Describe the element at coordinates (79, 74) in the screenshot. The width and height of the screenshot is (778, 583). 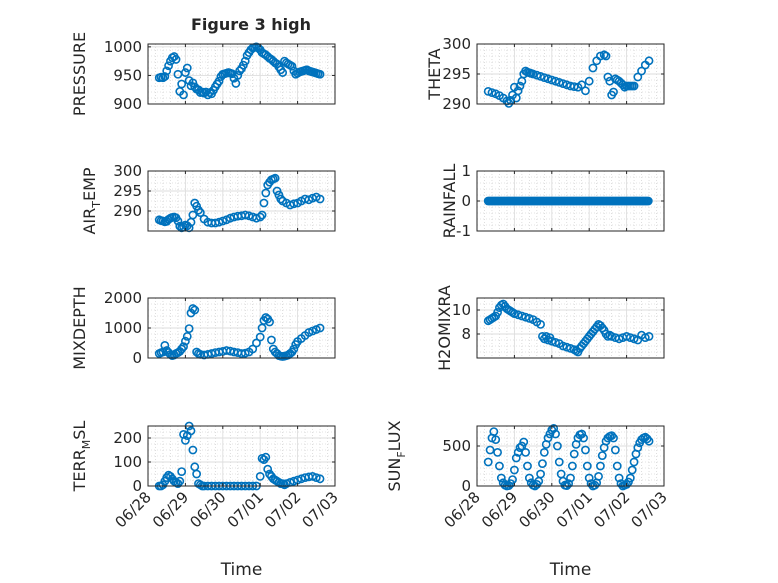
I see `pressure-y-axis-label: PRESSURE` at that location.